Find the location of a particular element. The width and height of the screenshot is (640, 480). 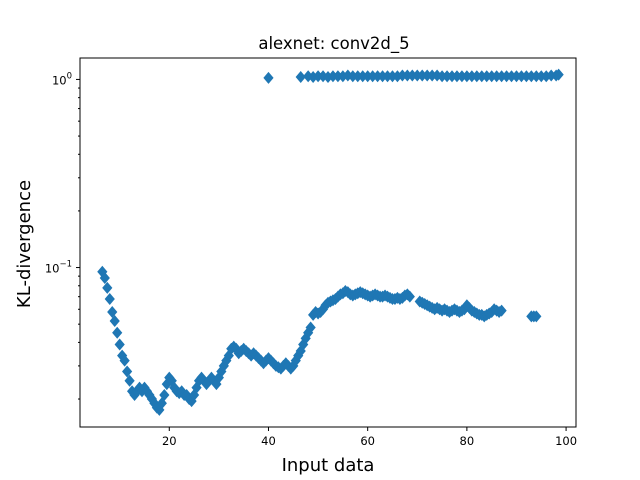

chart-title: alexnet: conv2d_5 is located at coordinates (333, 44).